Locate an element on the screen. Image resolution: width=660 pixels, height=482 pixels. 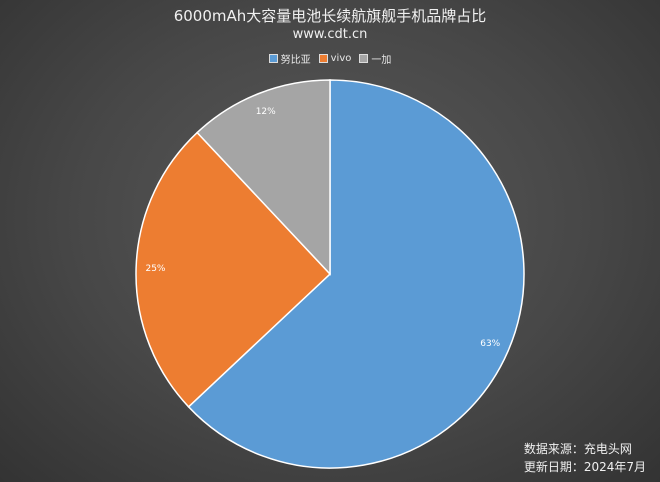
source-note: 数据来源：充电头网 更新日期：2024年7月 is located at coordinates (585, 458).